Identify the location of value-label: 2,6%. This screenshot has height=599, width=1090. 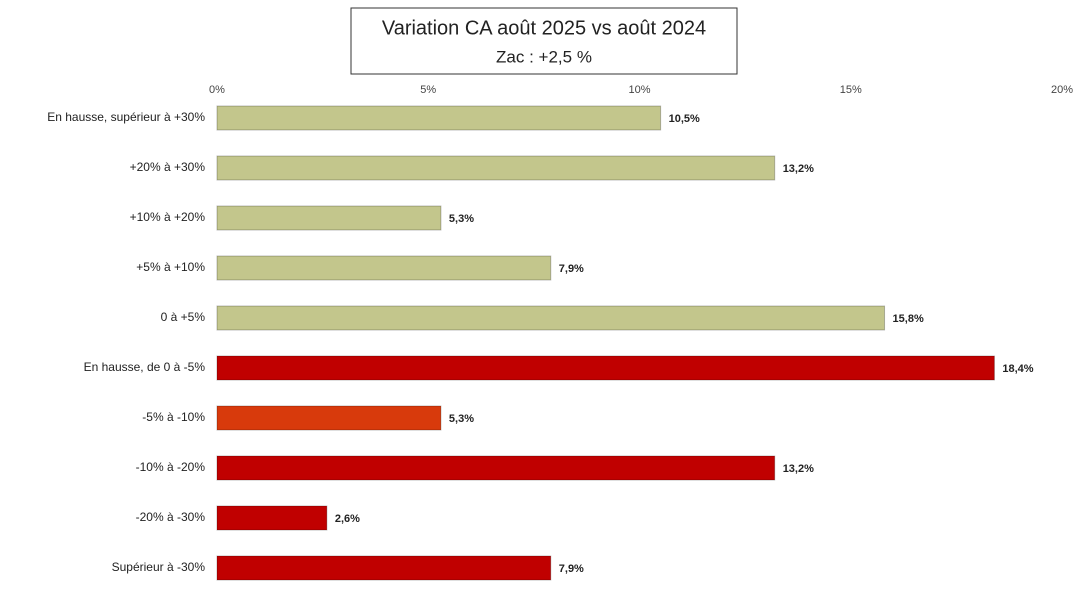
(347, 519).